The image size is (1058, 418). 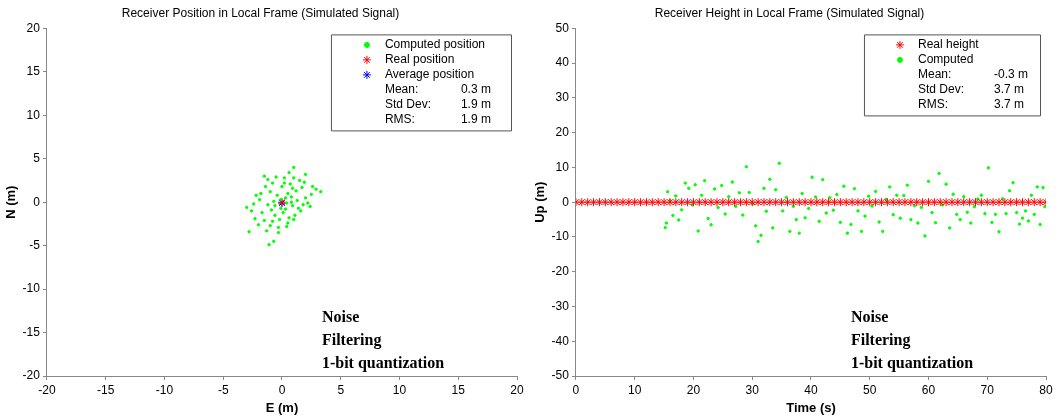 I want to click on y-tick-label: -30, so click(x=560, y=305).